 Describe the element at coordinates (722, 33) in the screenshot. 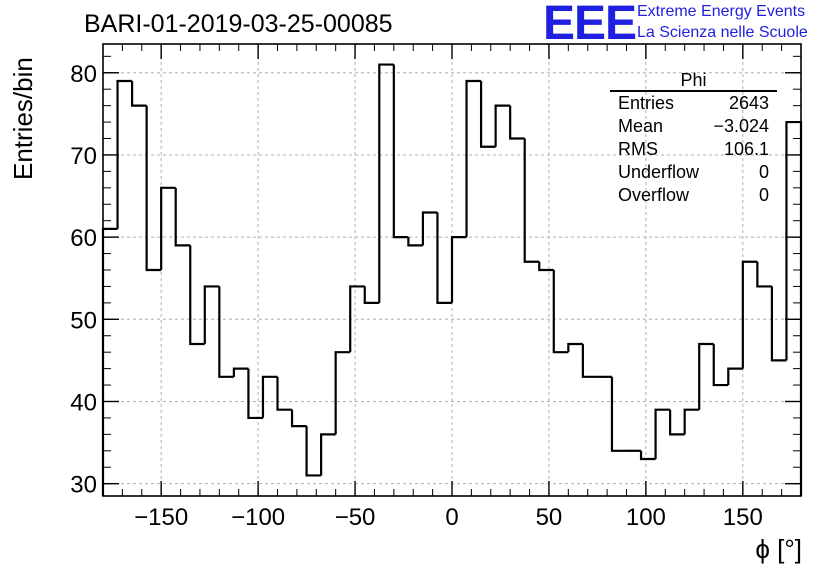

I see `org-name-line2: La Scienza nelle Scuole` at that location.